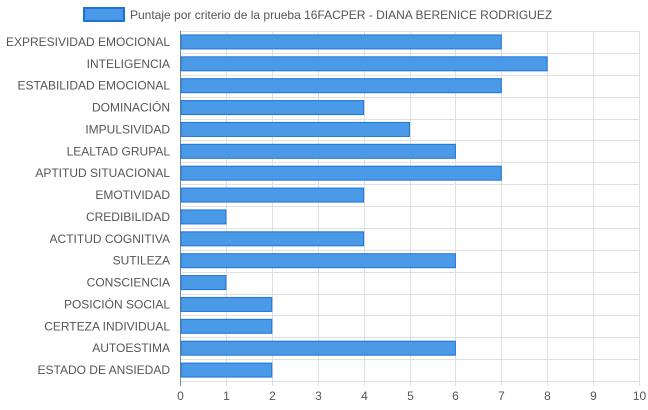  Describe the element at coordinates (272, 396) in the screenshot. I see `x-tick-label: 2` at that location.